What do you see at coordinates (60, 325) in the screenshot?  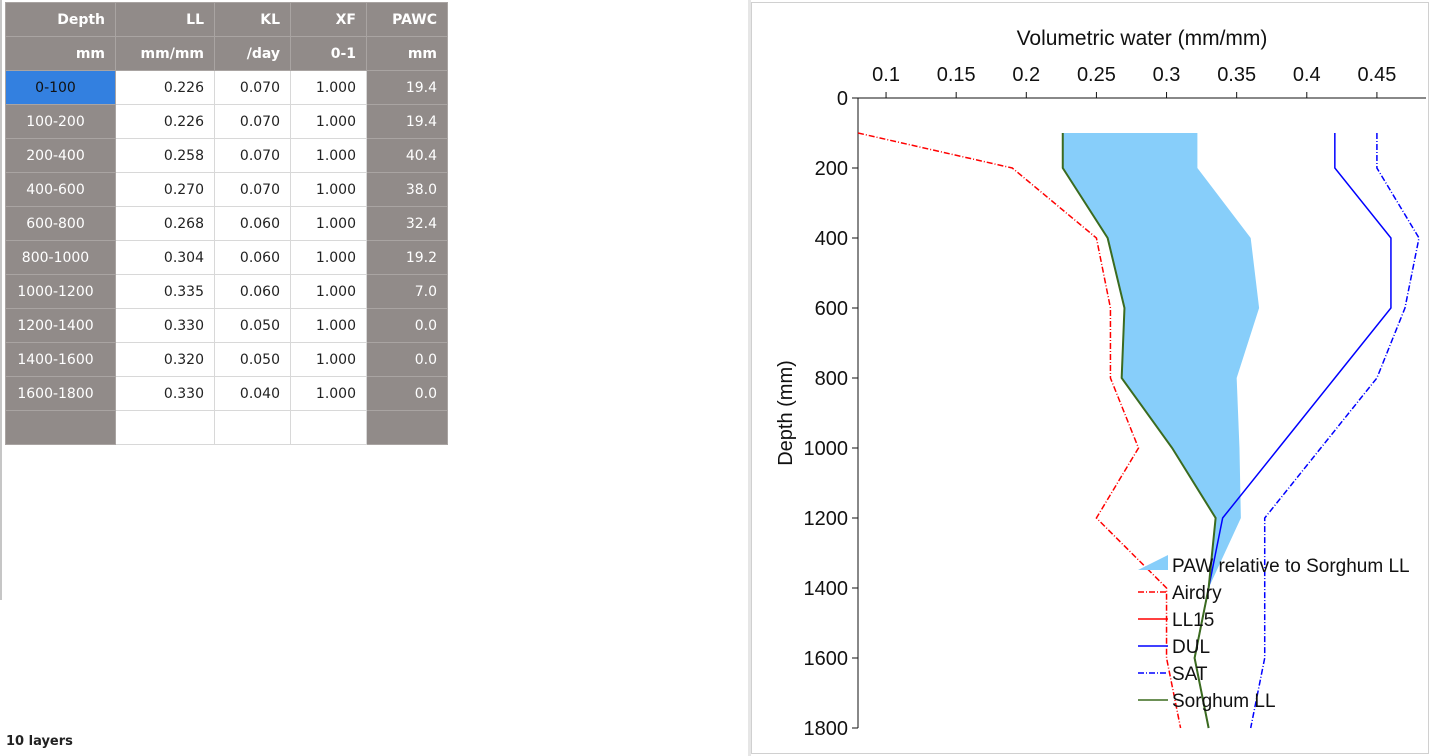 I see `cell-depth: 1200-1400` at bounding box center [60, 325].